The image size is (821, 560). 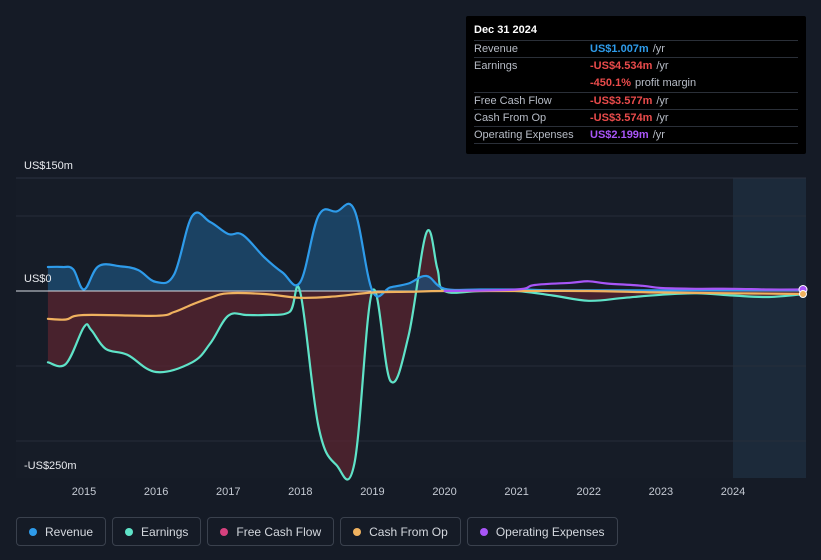 What do you see at coordinates (84, 492) in the screenshot?
I see `x-tick-label: 2015` at bounding box center [84, 492].